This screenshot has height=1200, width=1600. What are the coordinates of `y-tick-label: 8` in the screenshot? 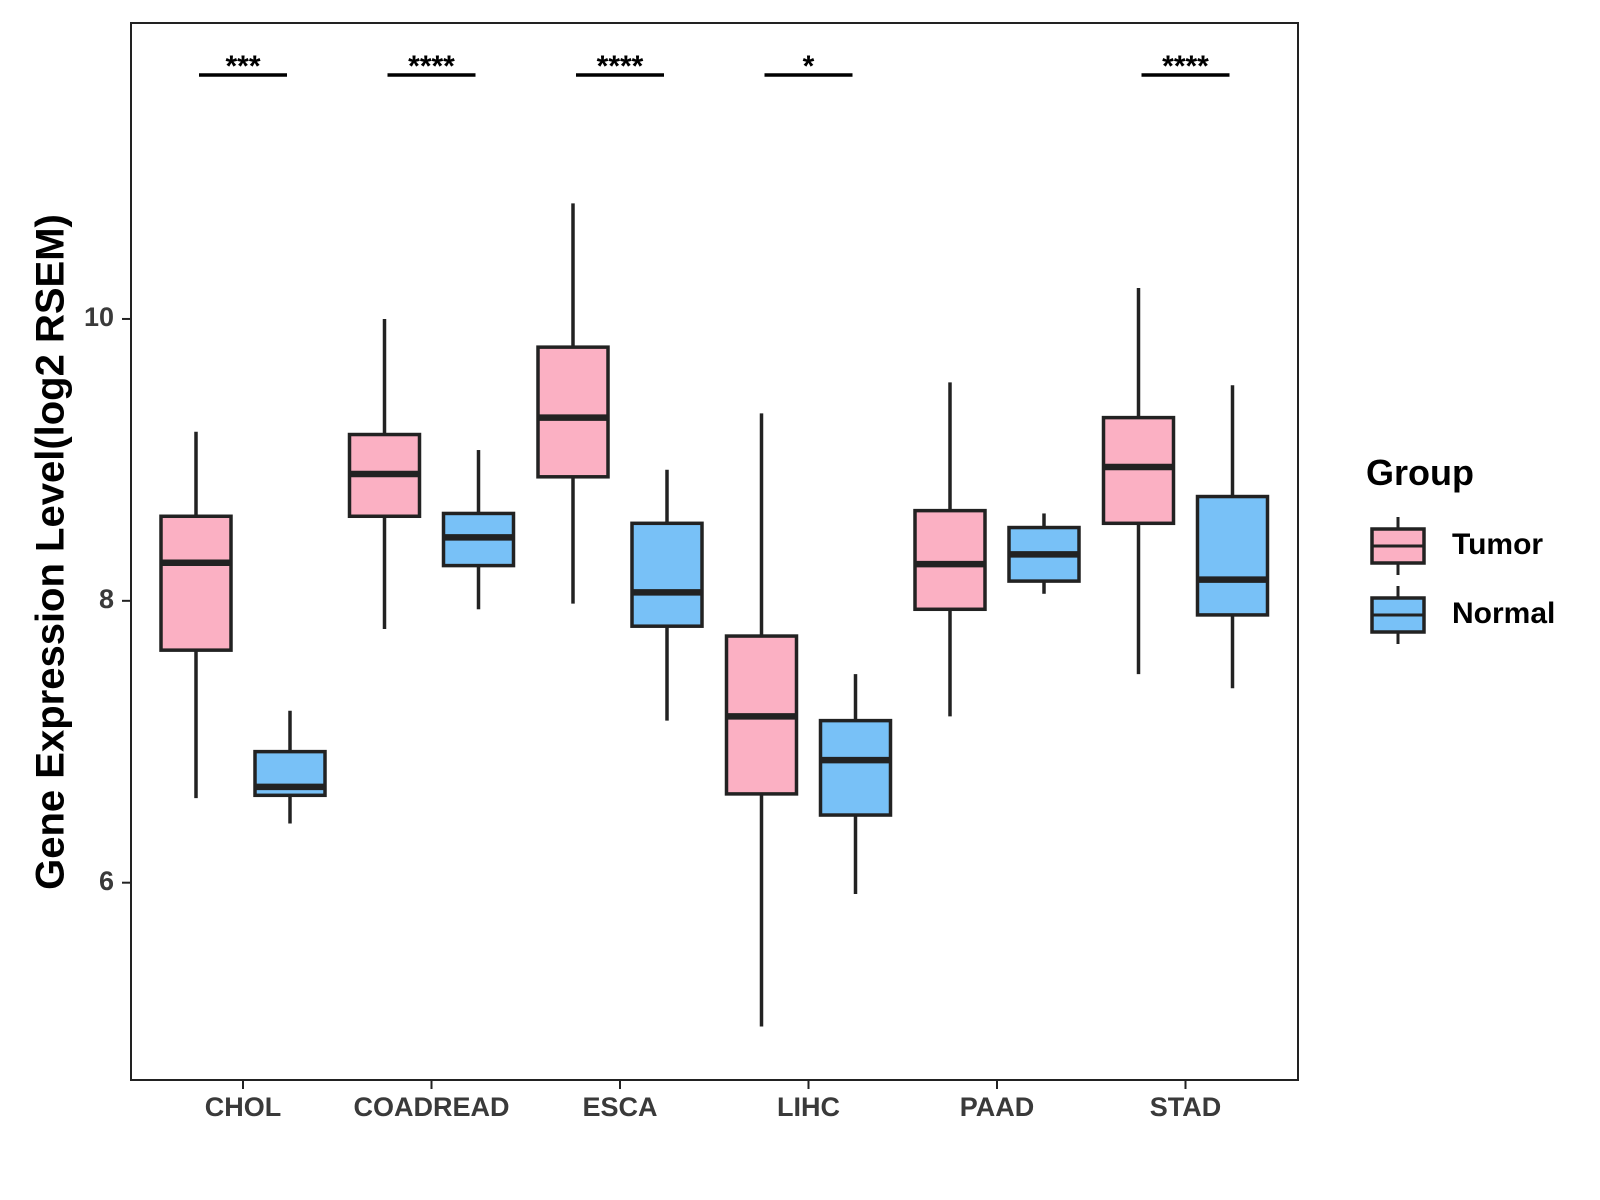 It's located at (106, 599).